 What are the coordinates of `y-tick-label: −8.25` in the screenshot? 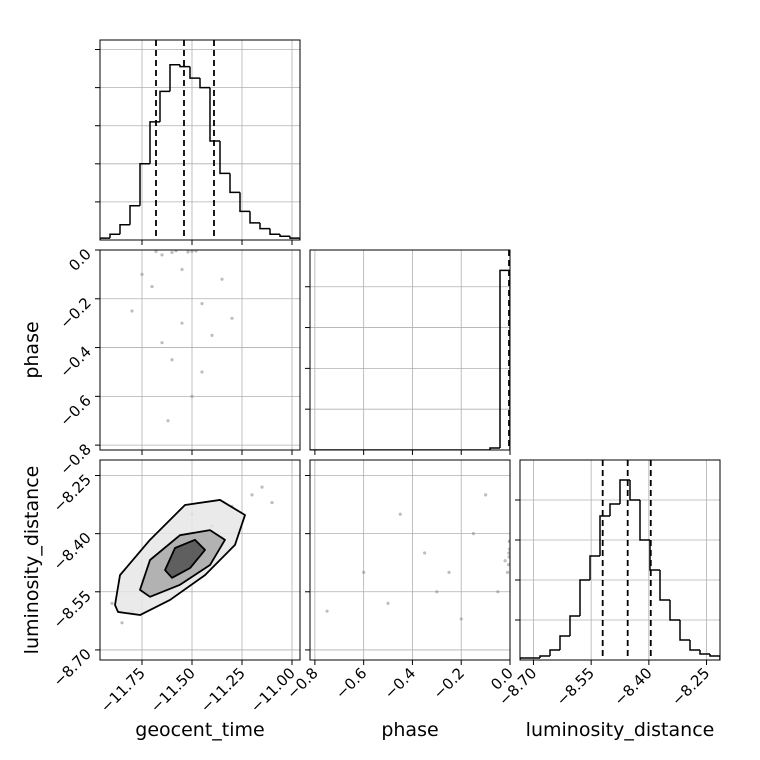 It's located at (72, 493).